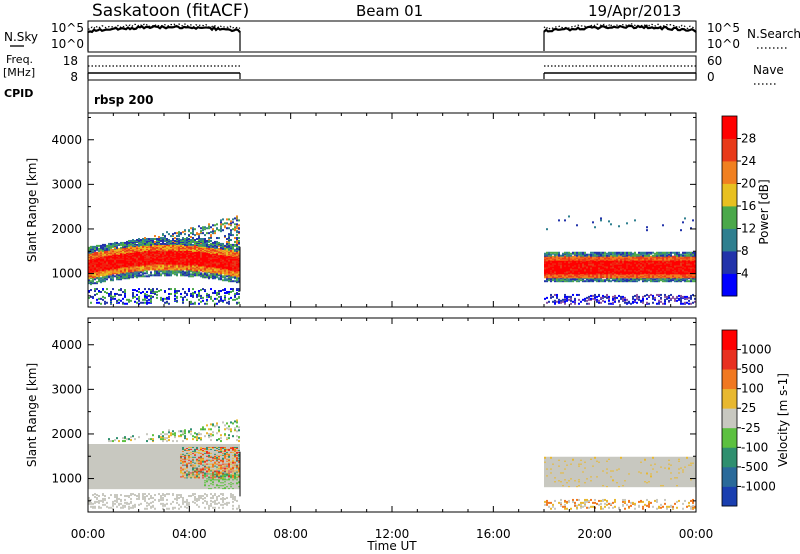 Image resolution: width=800 pixels, height=554 pixels. I want to click on freq-tick-high: 18, so click(70, 61).